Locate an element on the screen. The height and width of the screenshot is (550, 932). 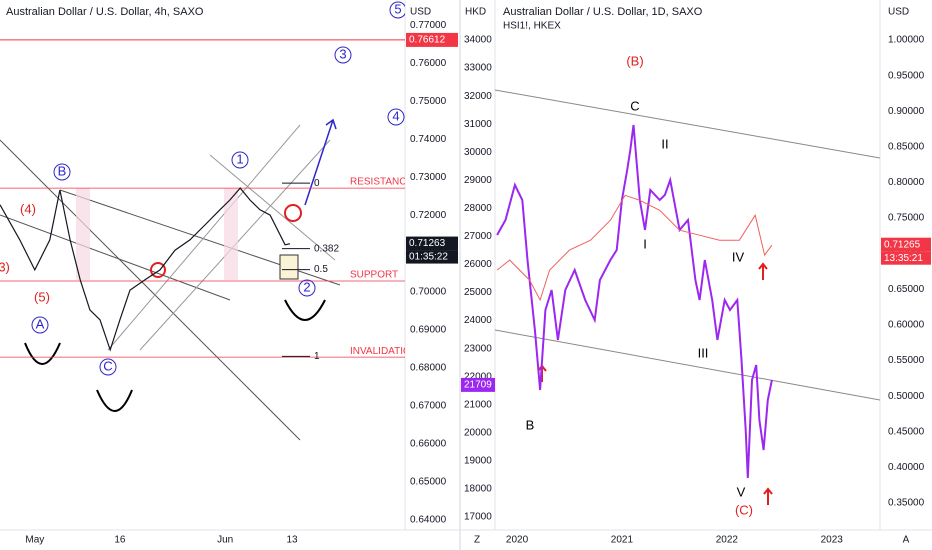
x-tick-label: 13 is located at coordinates (292, 540).